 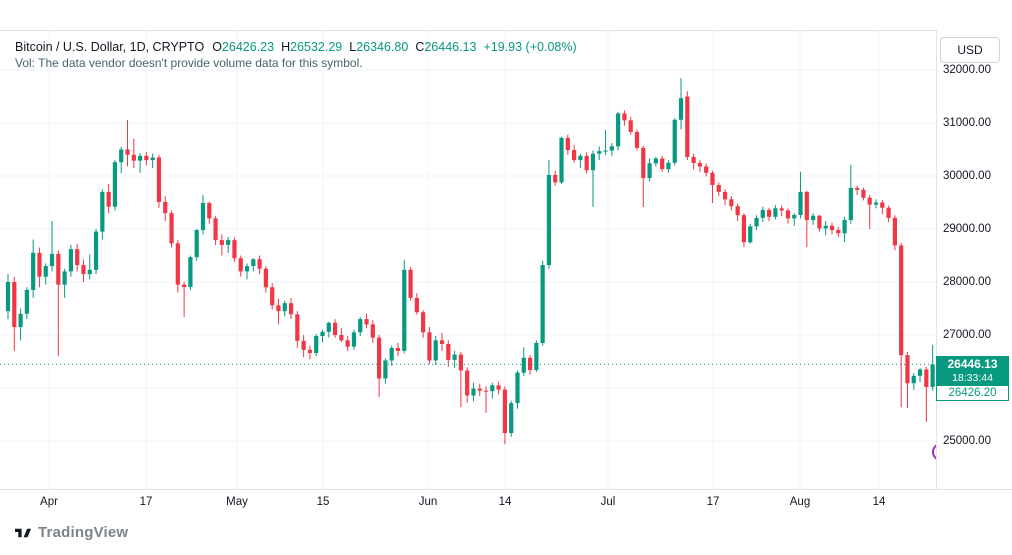 I want to click on close-label: C, so click(x=420, y=47).